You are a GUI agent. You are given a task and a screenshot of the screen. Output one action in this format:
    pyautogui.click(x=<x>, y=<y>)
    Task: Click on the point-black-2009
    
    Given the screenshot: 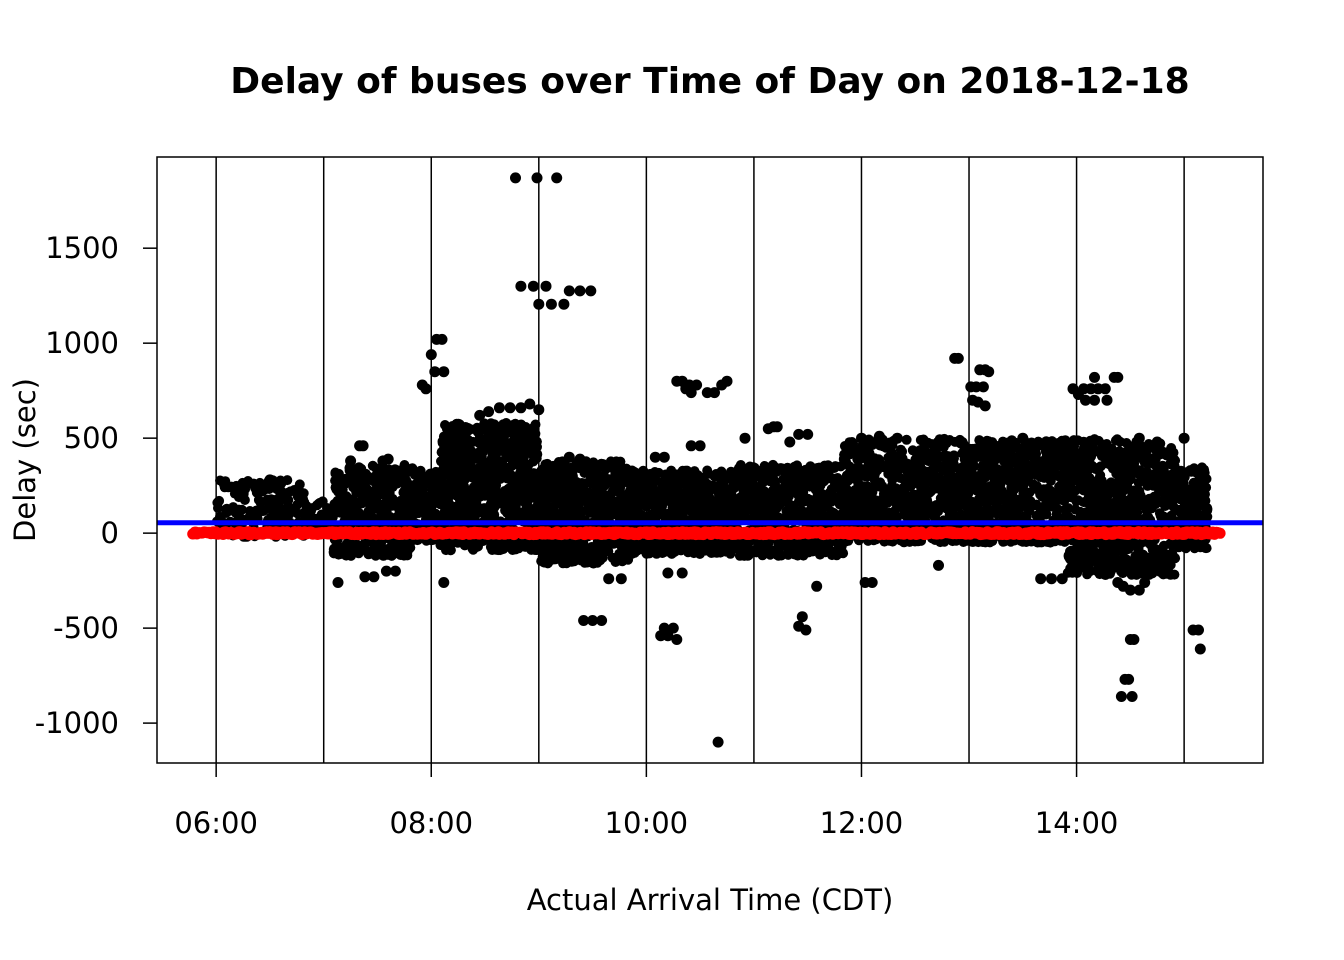 What is the action you would take?
    pyautogui.click(x=546, y=490)
    